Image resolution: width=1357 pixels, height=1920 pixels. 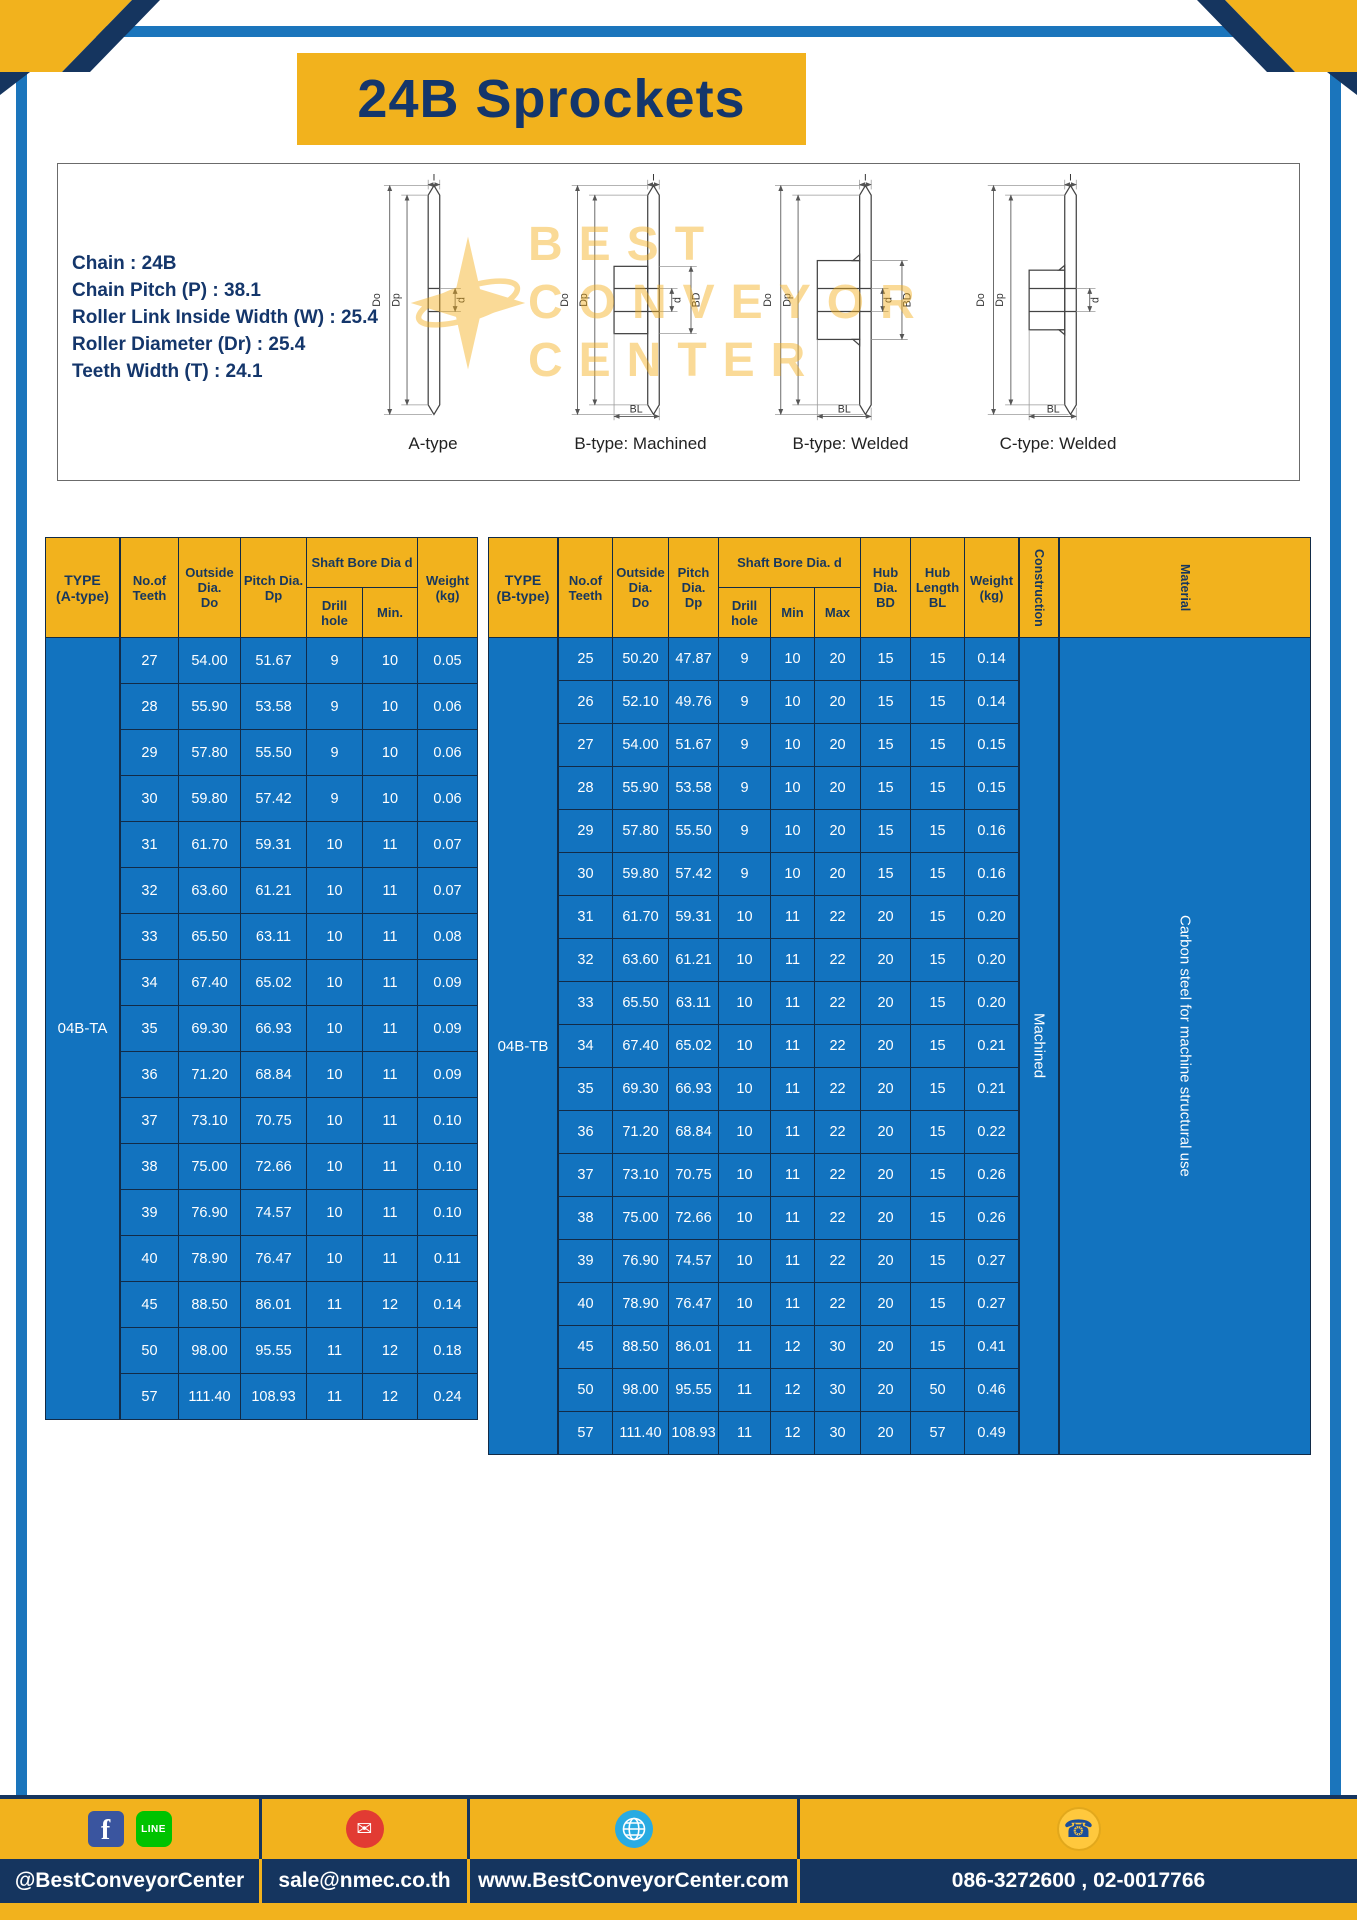 What do you see at coordinates (1078, 1829) in the screenshot?
I see `phone-icon: ☎` at bounding box center [1078, 1829].